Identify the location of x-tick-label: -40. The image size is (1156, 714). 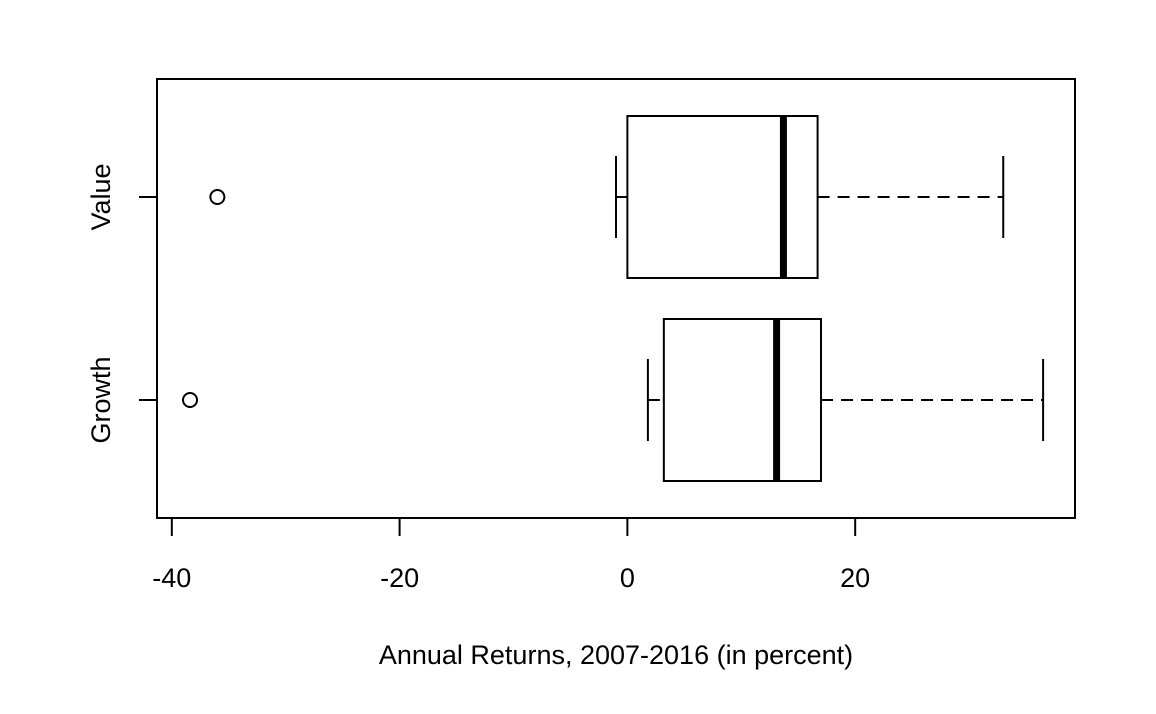
(171, 578).